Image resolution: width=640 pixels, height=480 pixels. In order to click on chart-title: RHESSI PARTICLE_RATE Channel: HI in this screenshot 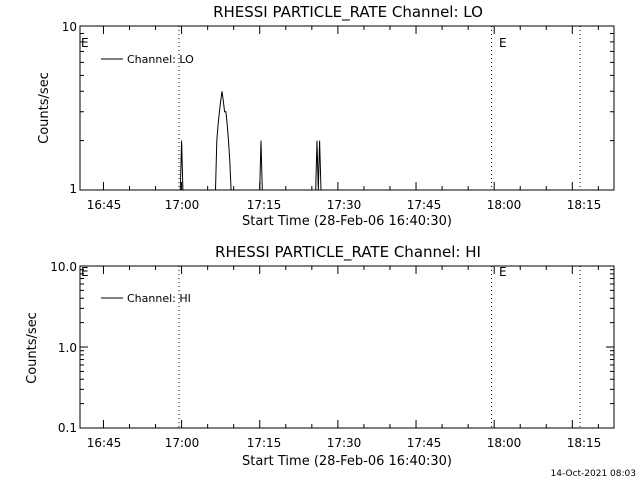, I will do `click(348, 252)`.